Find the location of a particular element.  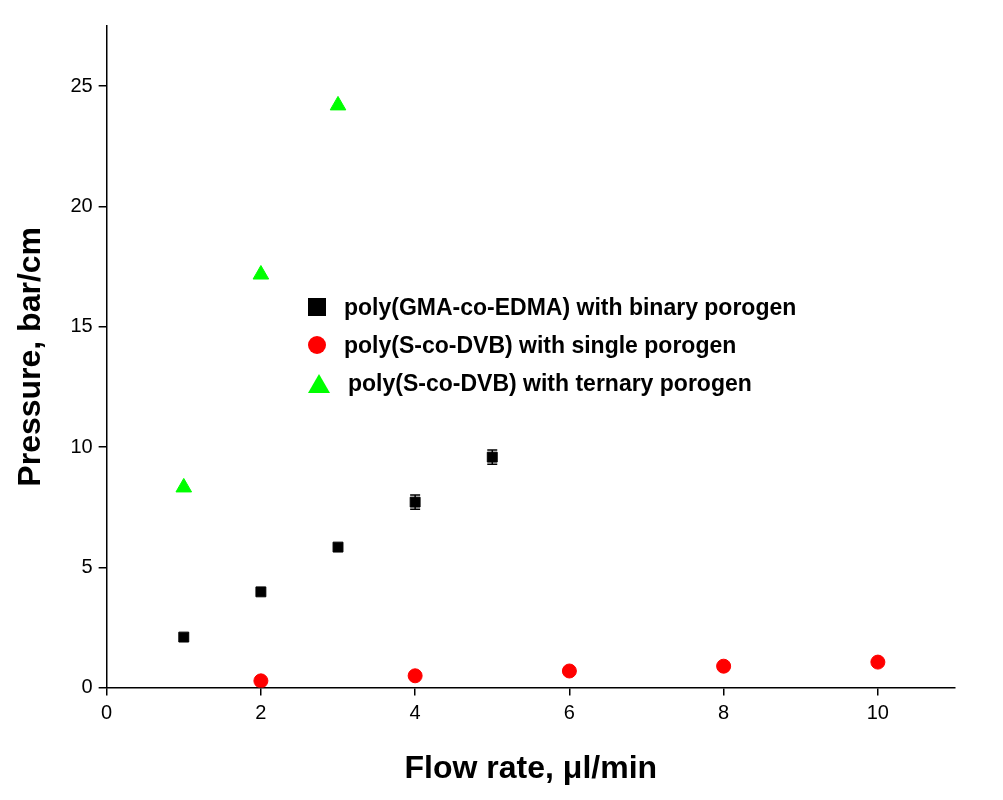

legend-label: poly(GMA-co-EDMA) with binary porogen is located at coordinates (570, 307).